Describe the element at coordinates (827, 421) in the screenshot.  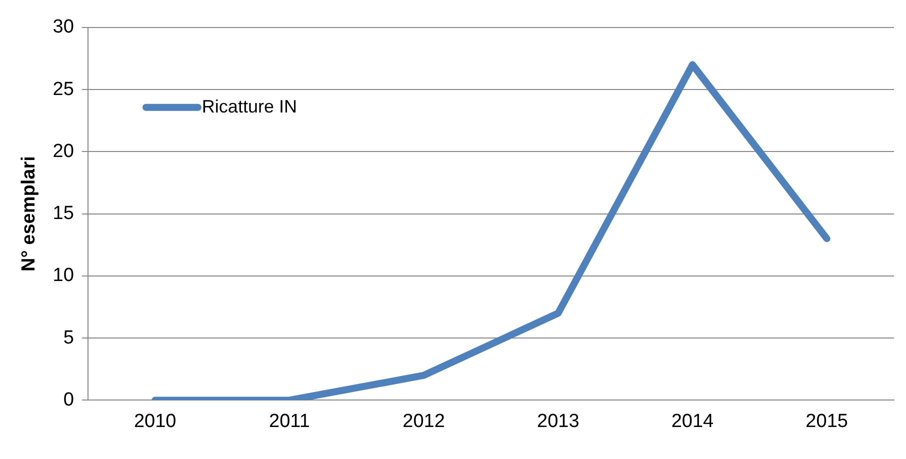
I see `x-tick-label: 2015` at that location.